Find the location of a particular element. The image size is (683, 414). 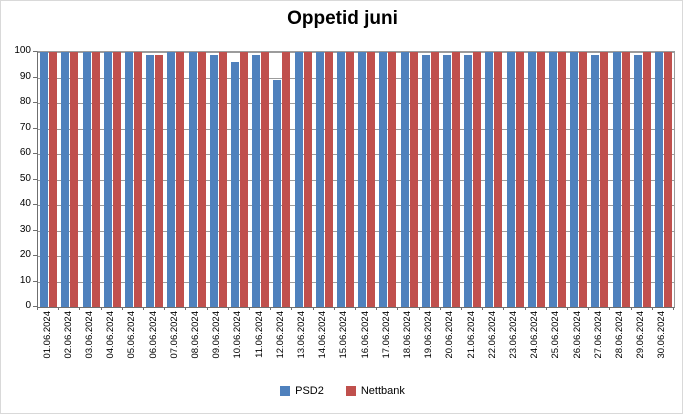

bar-nettbank-29.06.2024 is located at coordinates (646, 179).